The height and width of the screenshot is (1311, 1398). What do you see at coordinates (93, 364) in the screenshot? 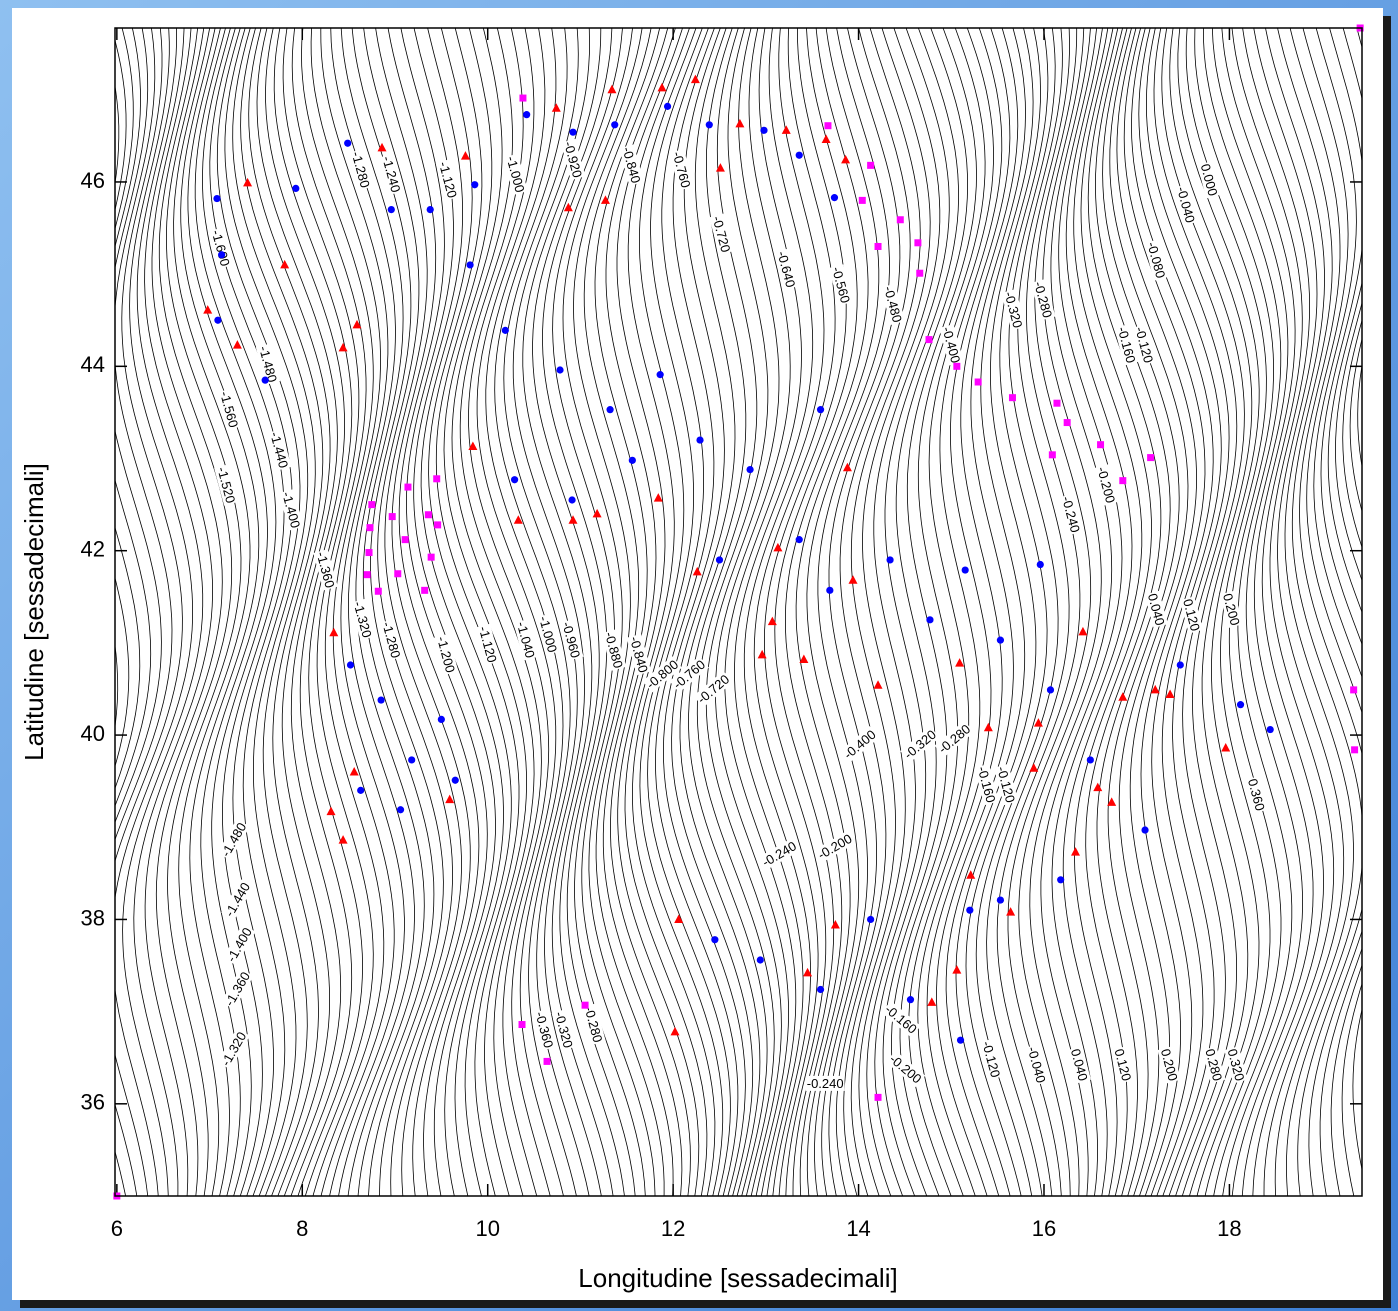
I see `y-tick-label: 44` at bounding box center [93, 364].